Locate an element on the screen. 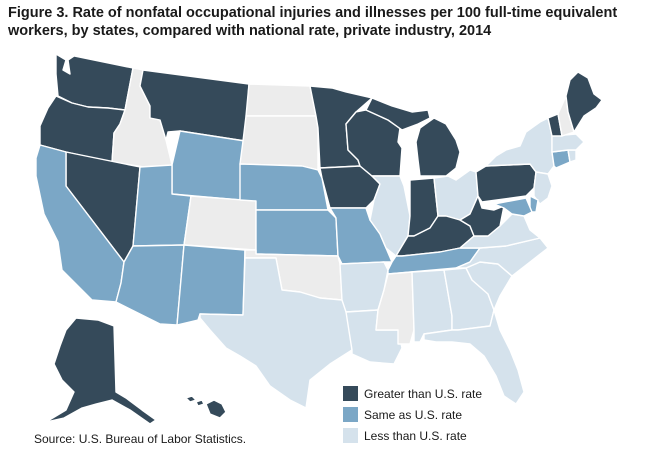 The image size is (659, 459). state-nd is located at coordinates (281, 100).